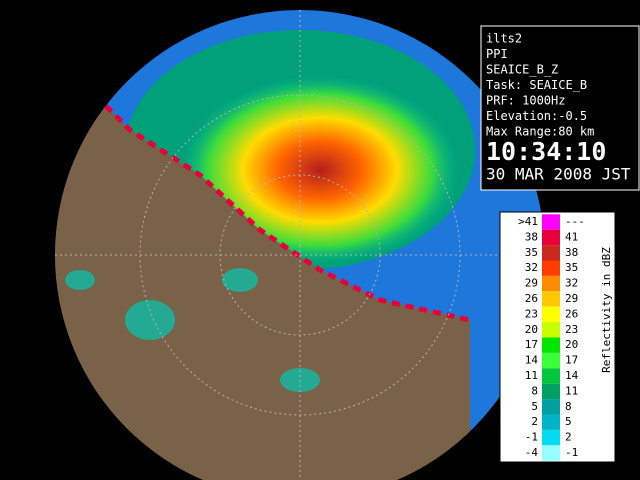 This screenshot has height=480, width=640. Describe the element at coordinates (531, 252) in the screenshot. I see `legend-low: 35` at that location.